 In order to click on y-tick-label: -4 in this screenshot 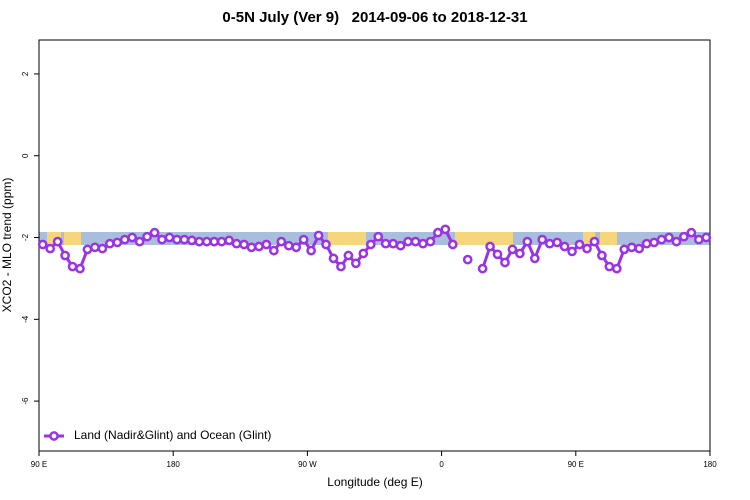, I will do `click(25, 319)`.